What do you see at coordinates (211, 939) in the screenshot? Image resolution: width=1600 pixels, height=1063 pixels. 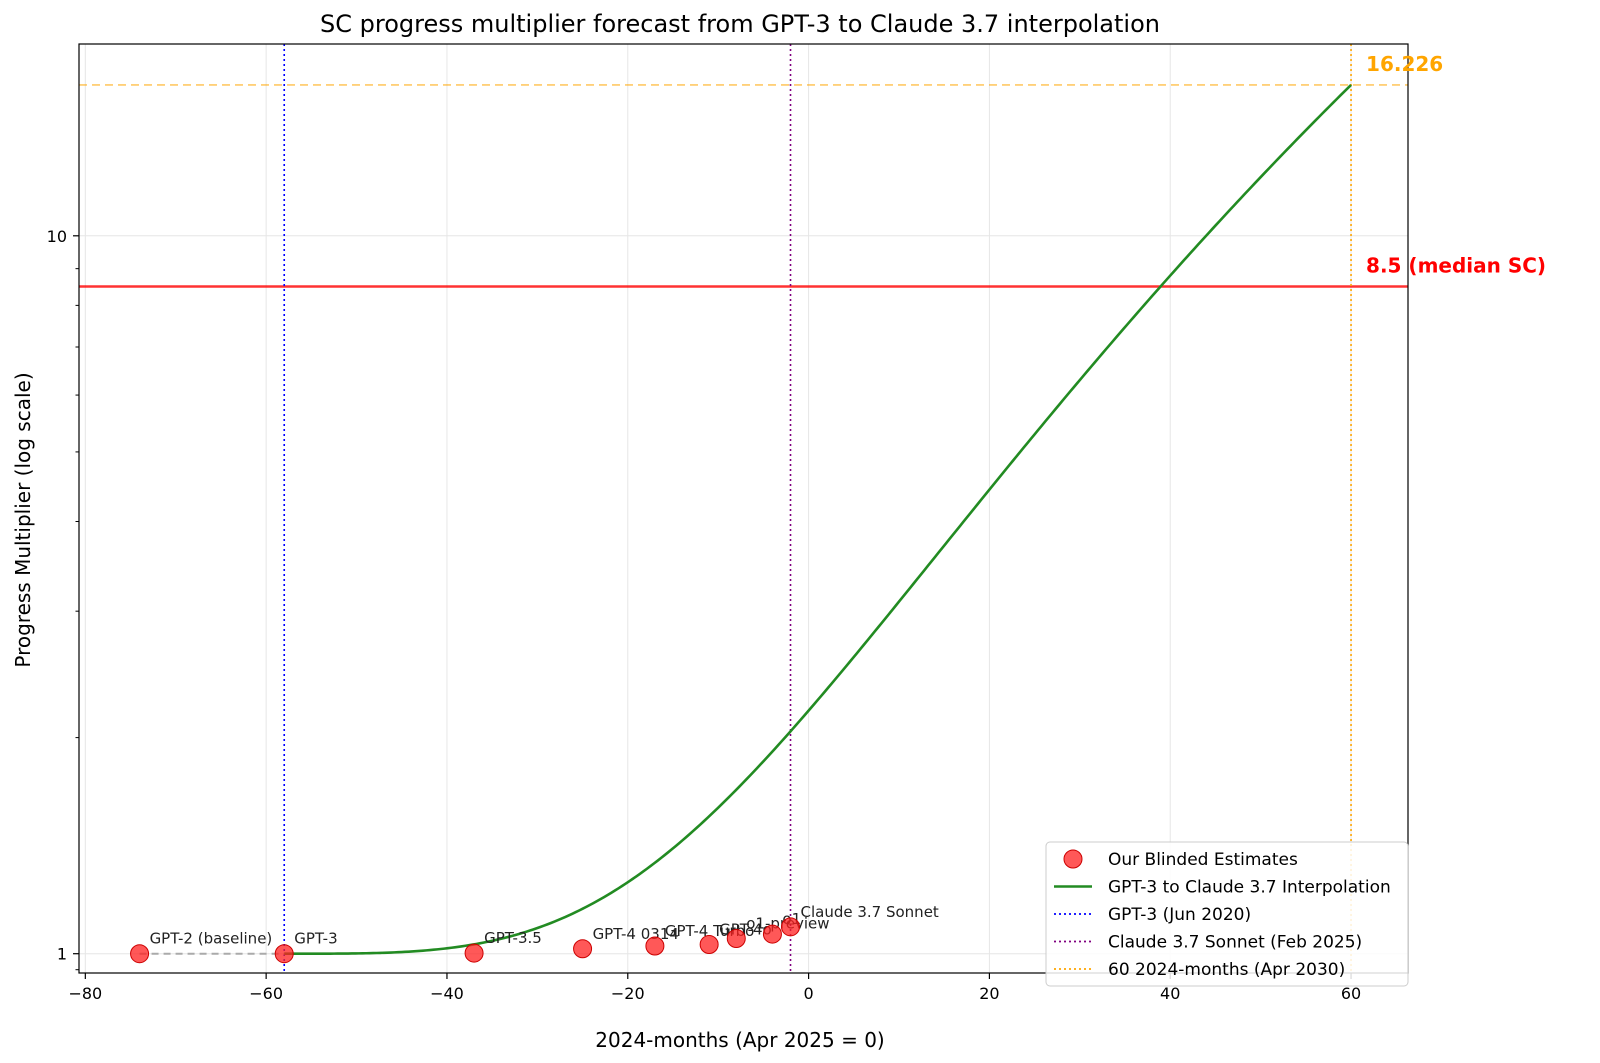 I see `data-point-label: GPT-2 (baseline)` at bounding box center [211, 939].